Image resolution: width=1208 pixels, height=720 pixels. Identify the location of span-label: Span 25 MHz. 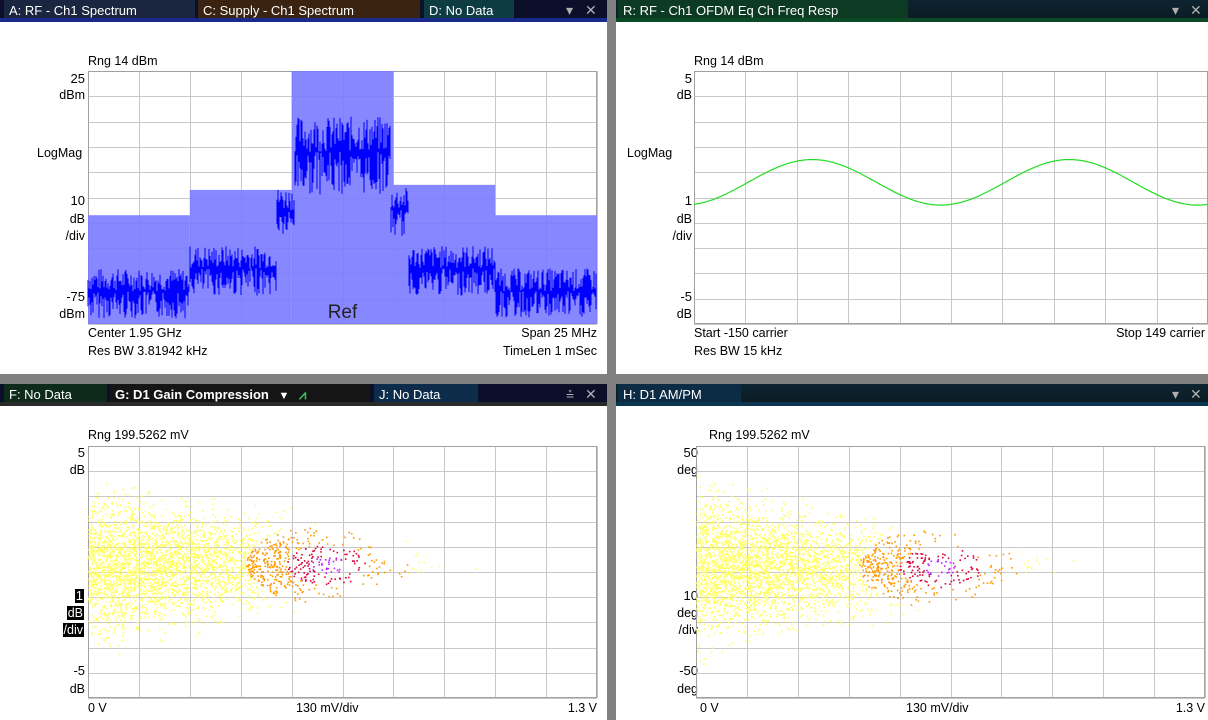
(559, 333).